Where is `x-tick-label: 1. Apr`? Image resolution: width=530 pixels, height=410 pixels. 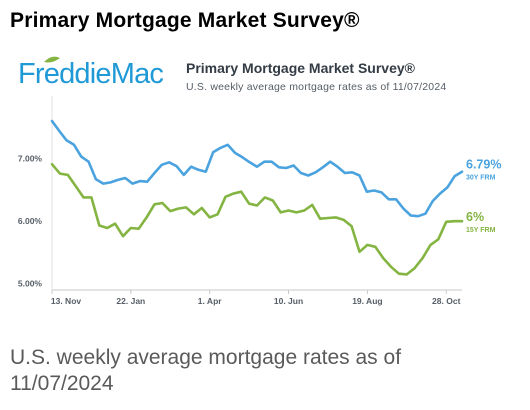
x-tick-label: 1. Apr is located at coordinates (210, 301).